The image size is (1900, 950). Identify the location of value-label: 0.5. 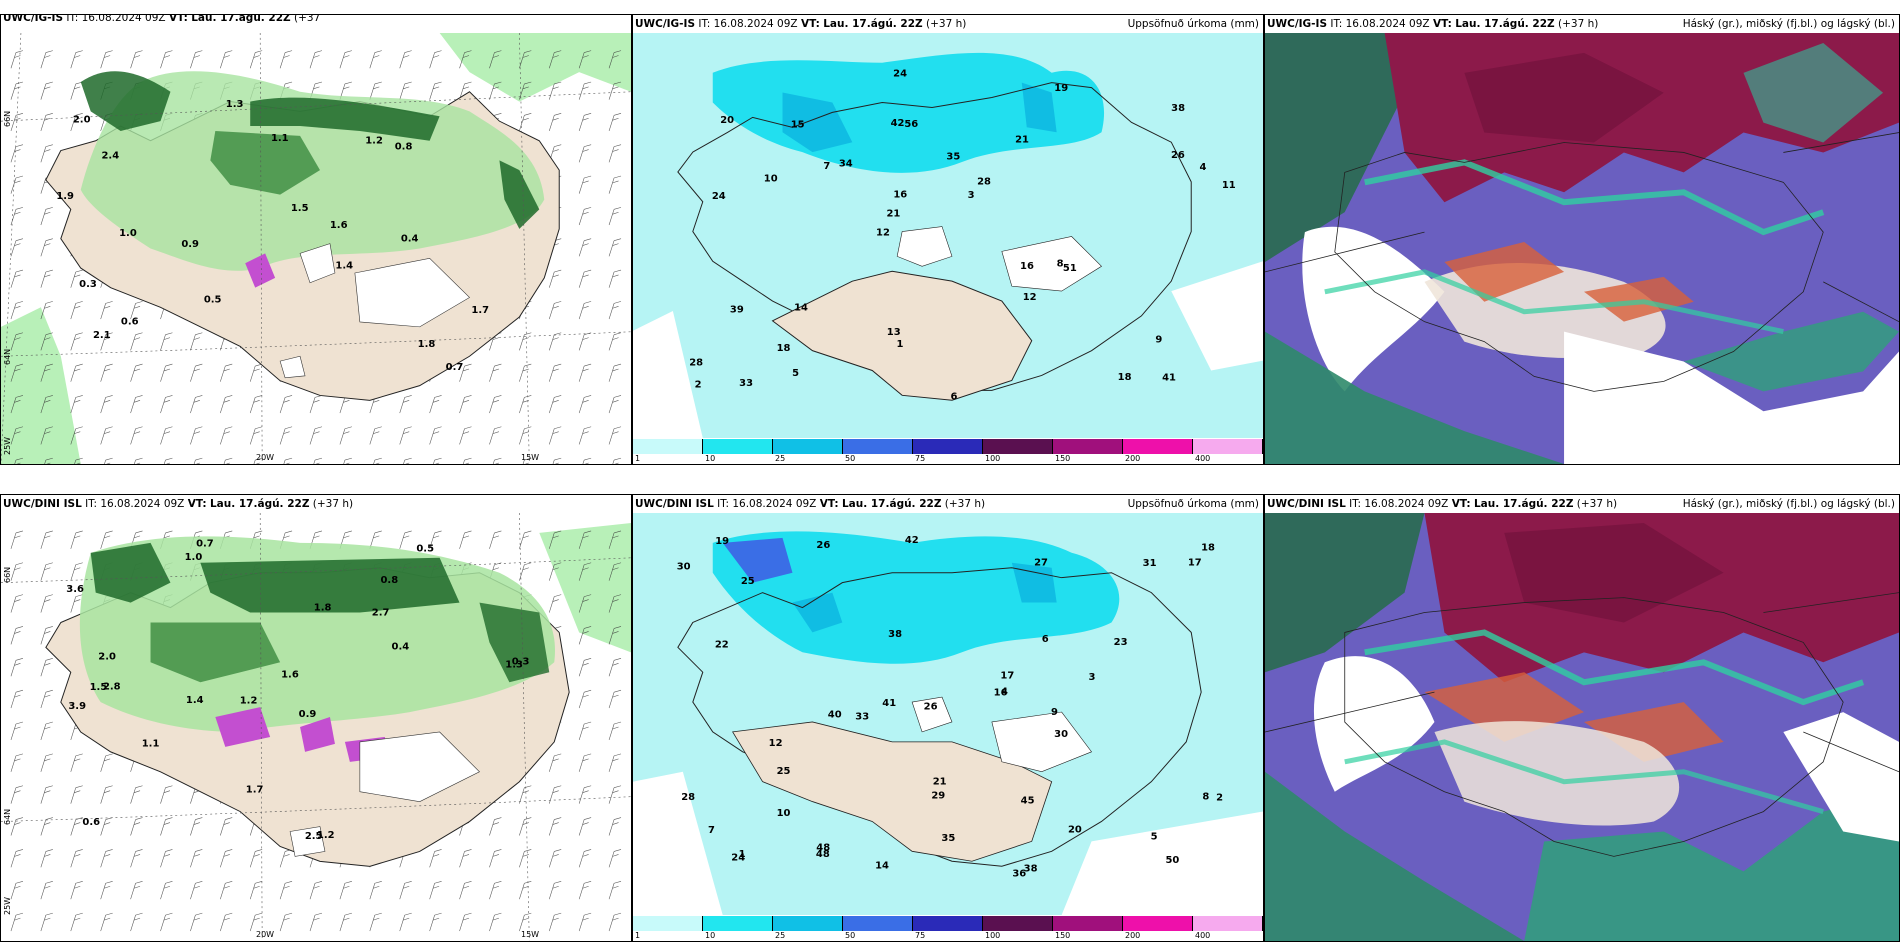
(213, 300).